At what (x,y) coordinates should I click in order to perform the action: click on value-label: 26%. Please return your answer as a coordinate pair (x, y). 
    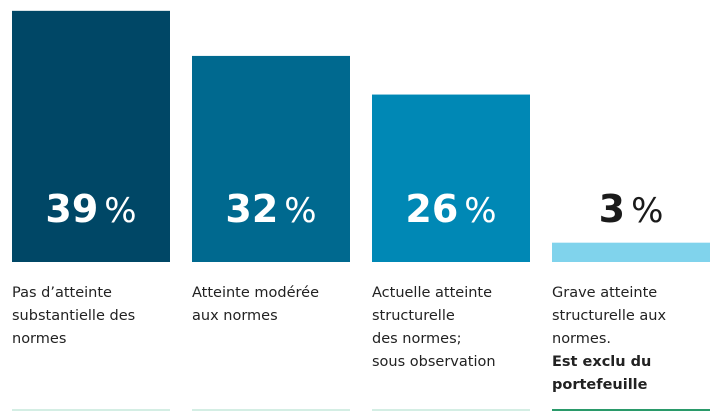
    Looking at the image, I should click on (450, 209).